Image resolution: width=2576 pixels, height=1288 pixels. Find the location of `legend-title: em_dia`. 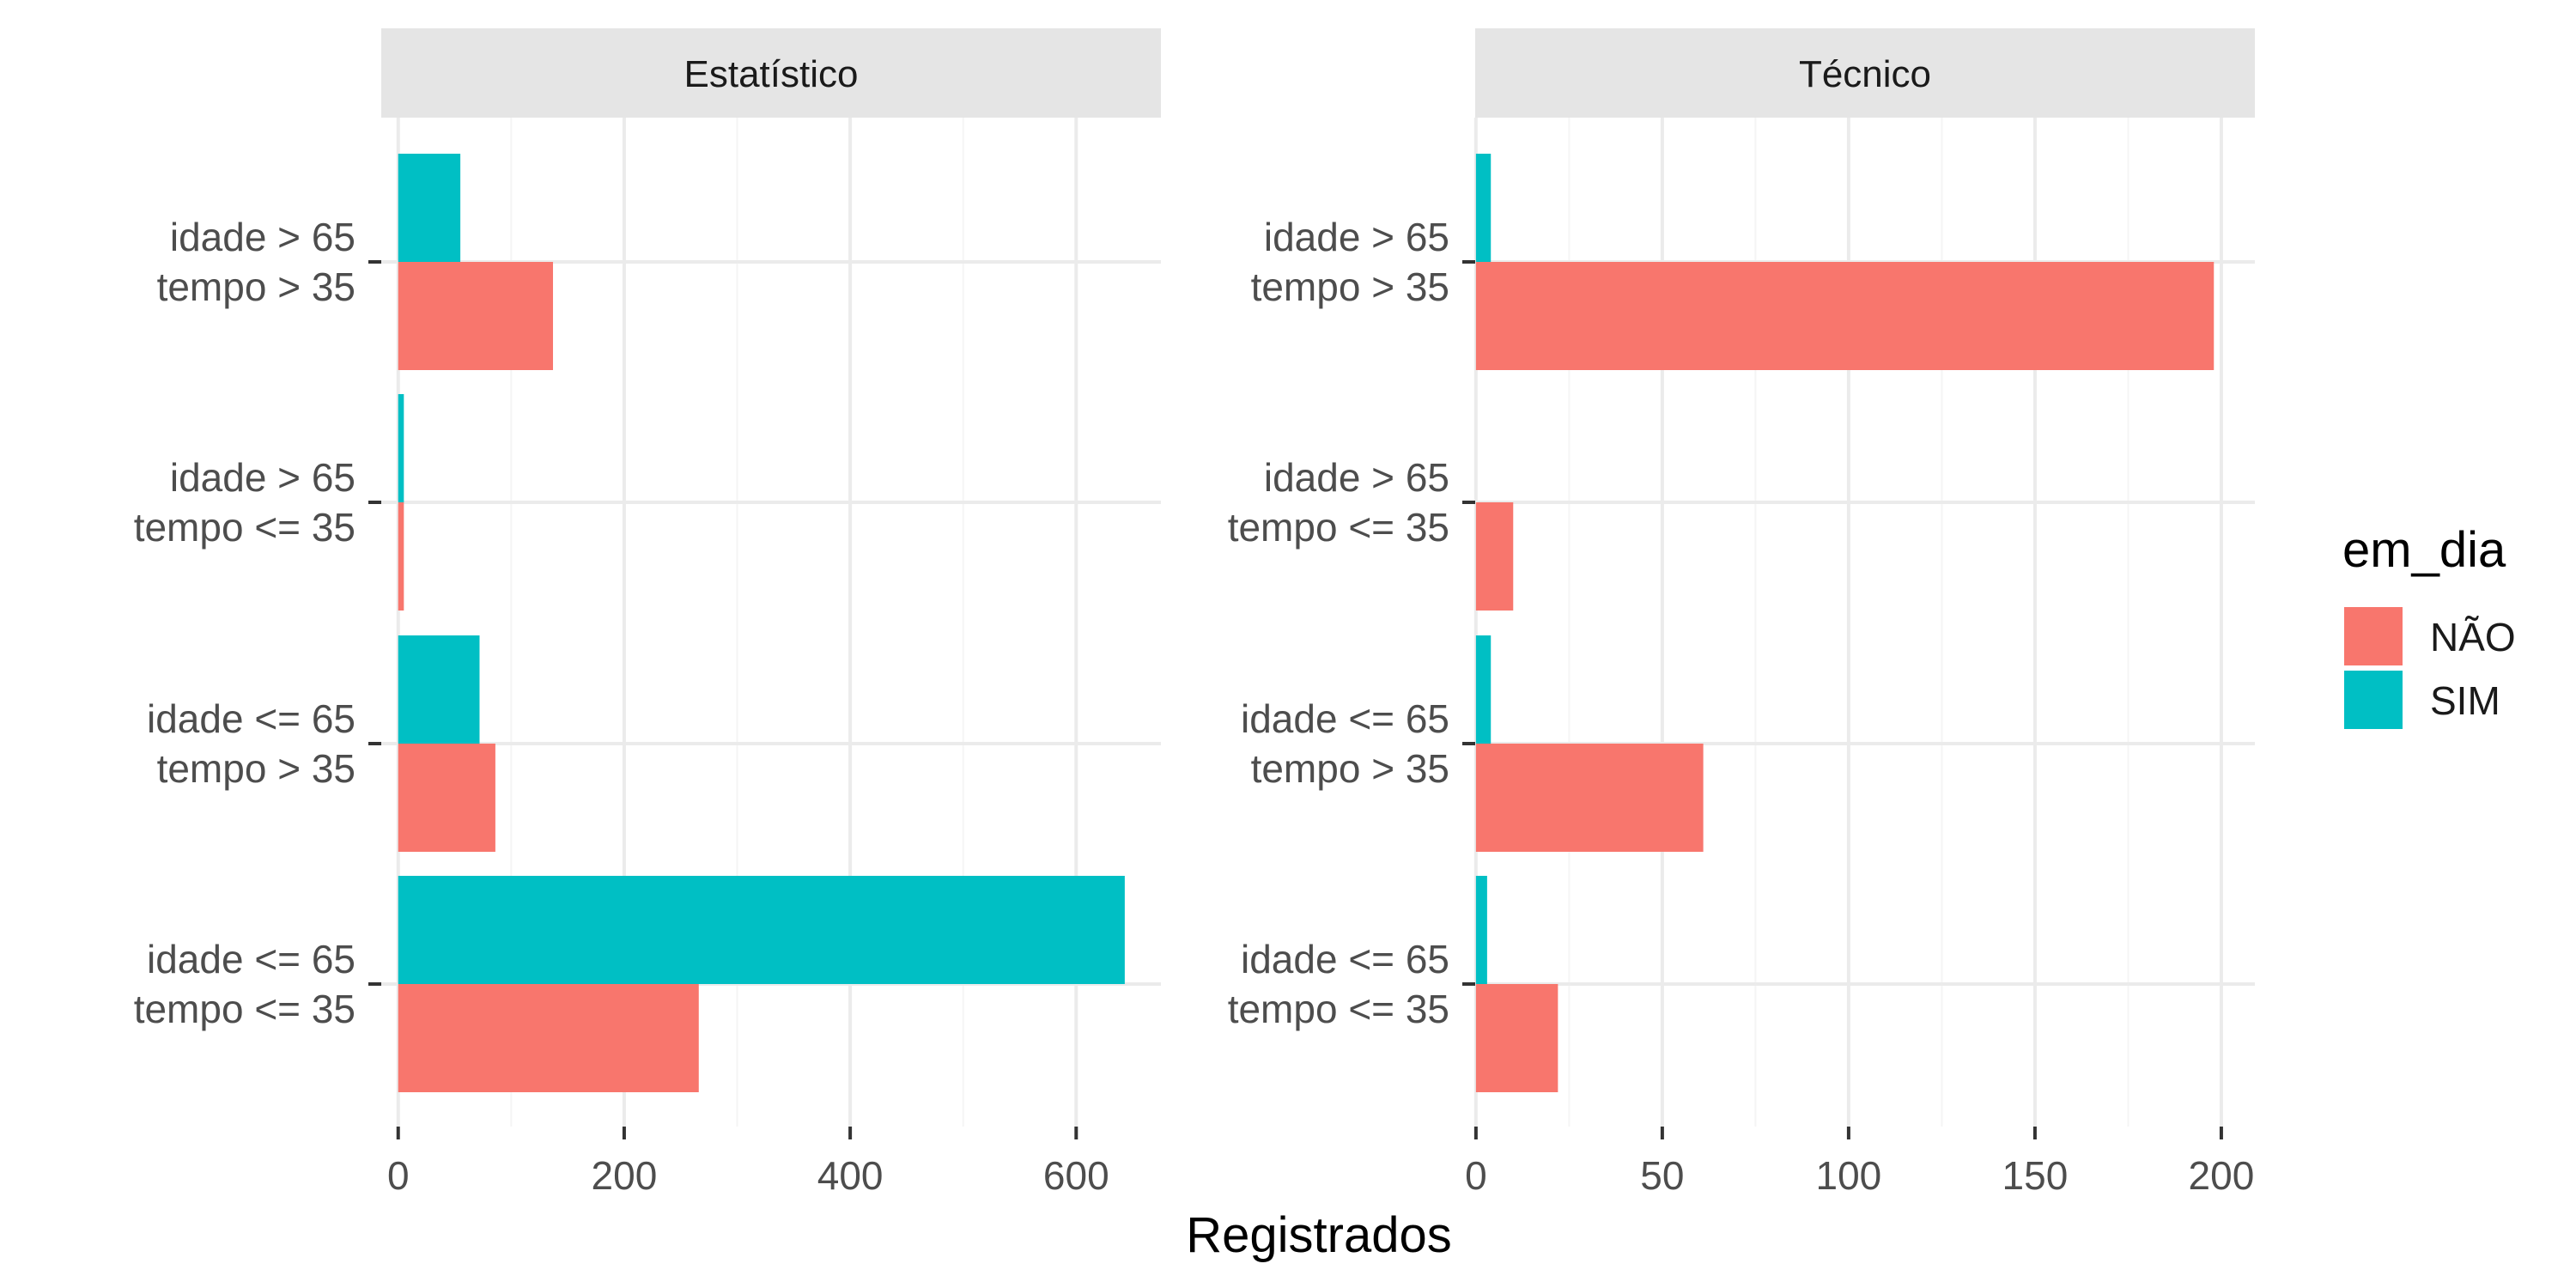

legend-title: em_dia is located at coordinates (2424, 550).